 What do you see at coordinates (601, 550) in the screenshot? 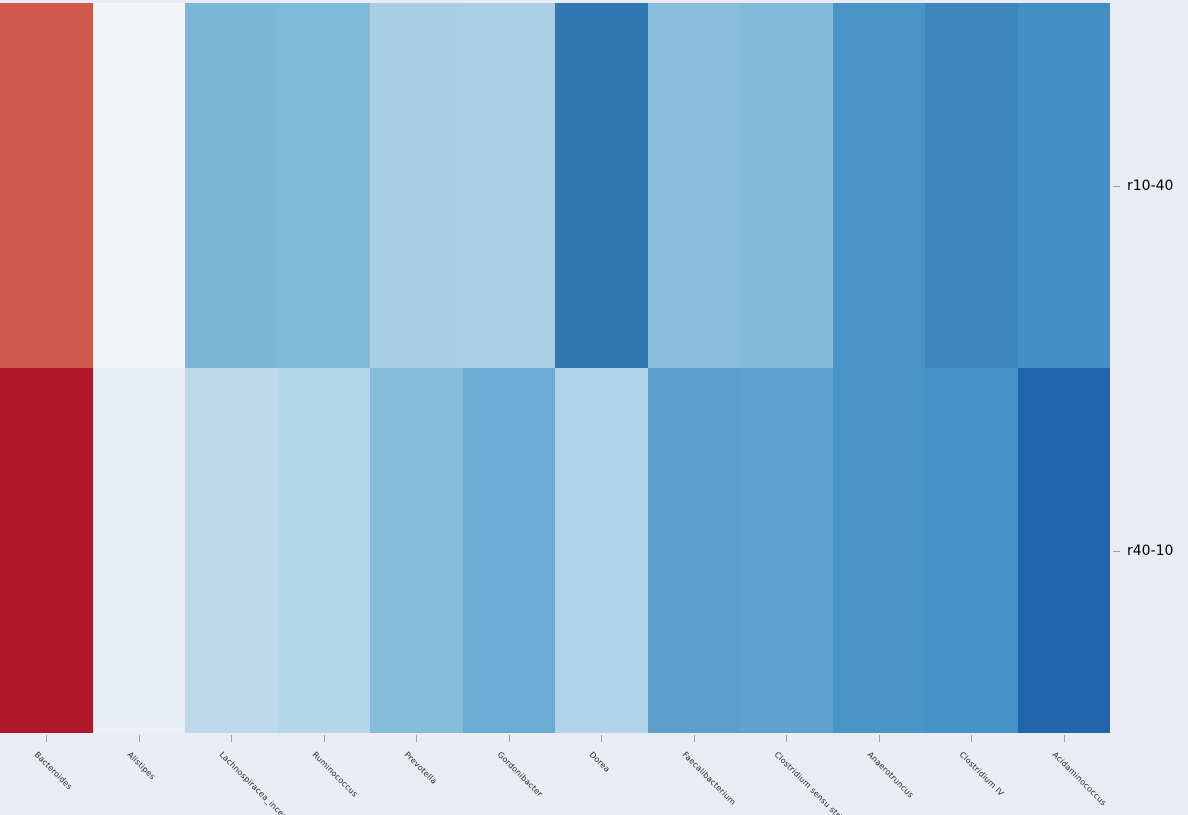
I see `heatmap-cell-r40-10-Dorea` at bounding box center [601, 550].